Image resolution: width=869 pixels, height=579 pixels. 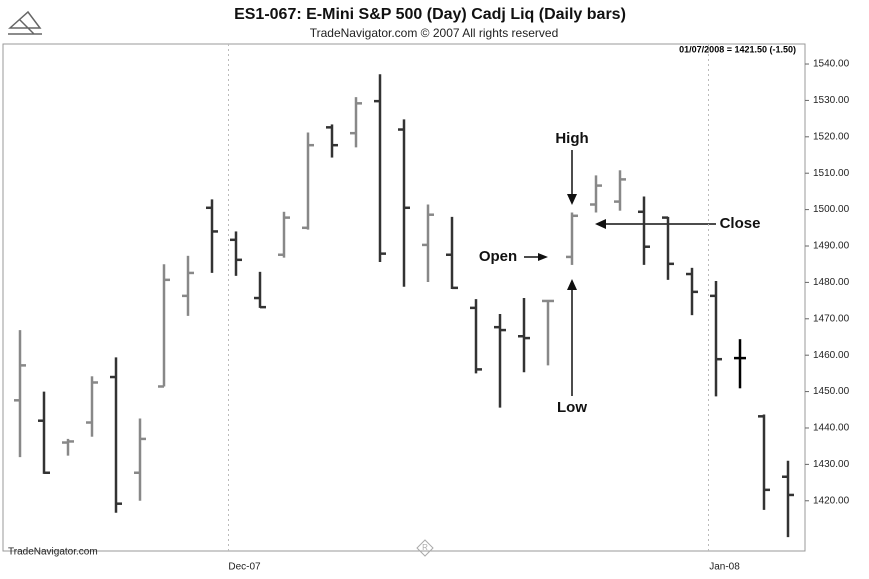 I want to click on y-tick-label: 1500.00, so click(x=831, y=209).